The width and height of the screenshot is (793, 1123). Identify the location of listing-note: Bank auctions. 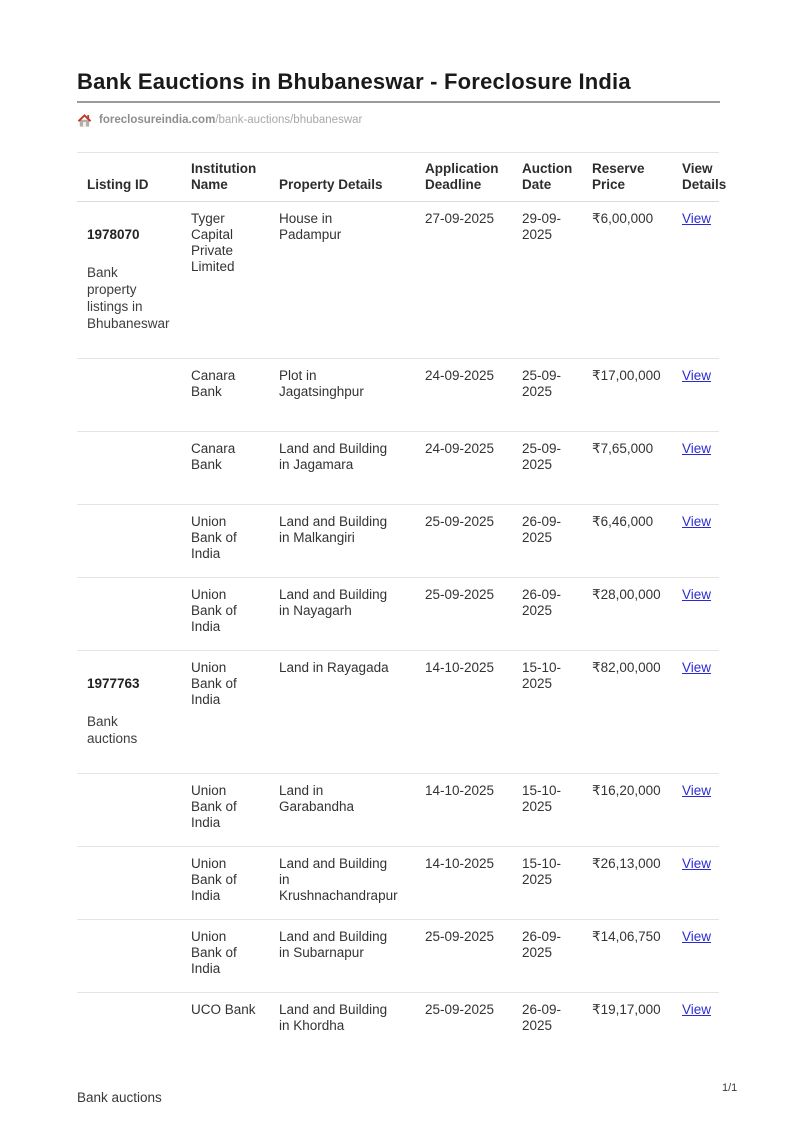
(112, 730).